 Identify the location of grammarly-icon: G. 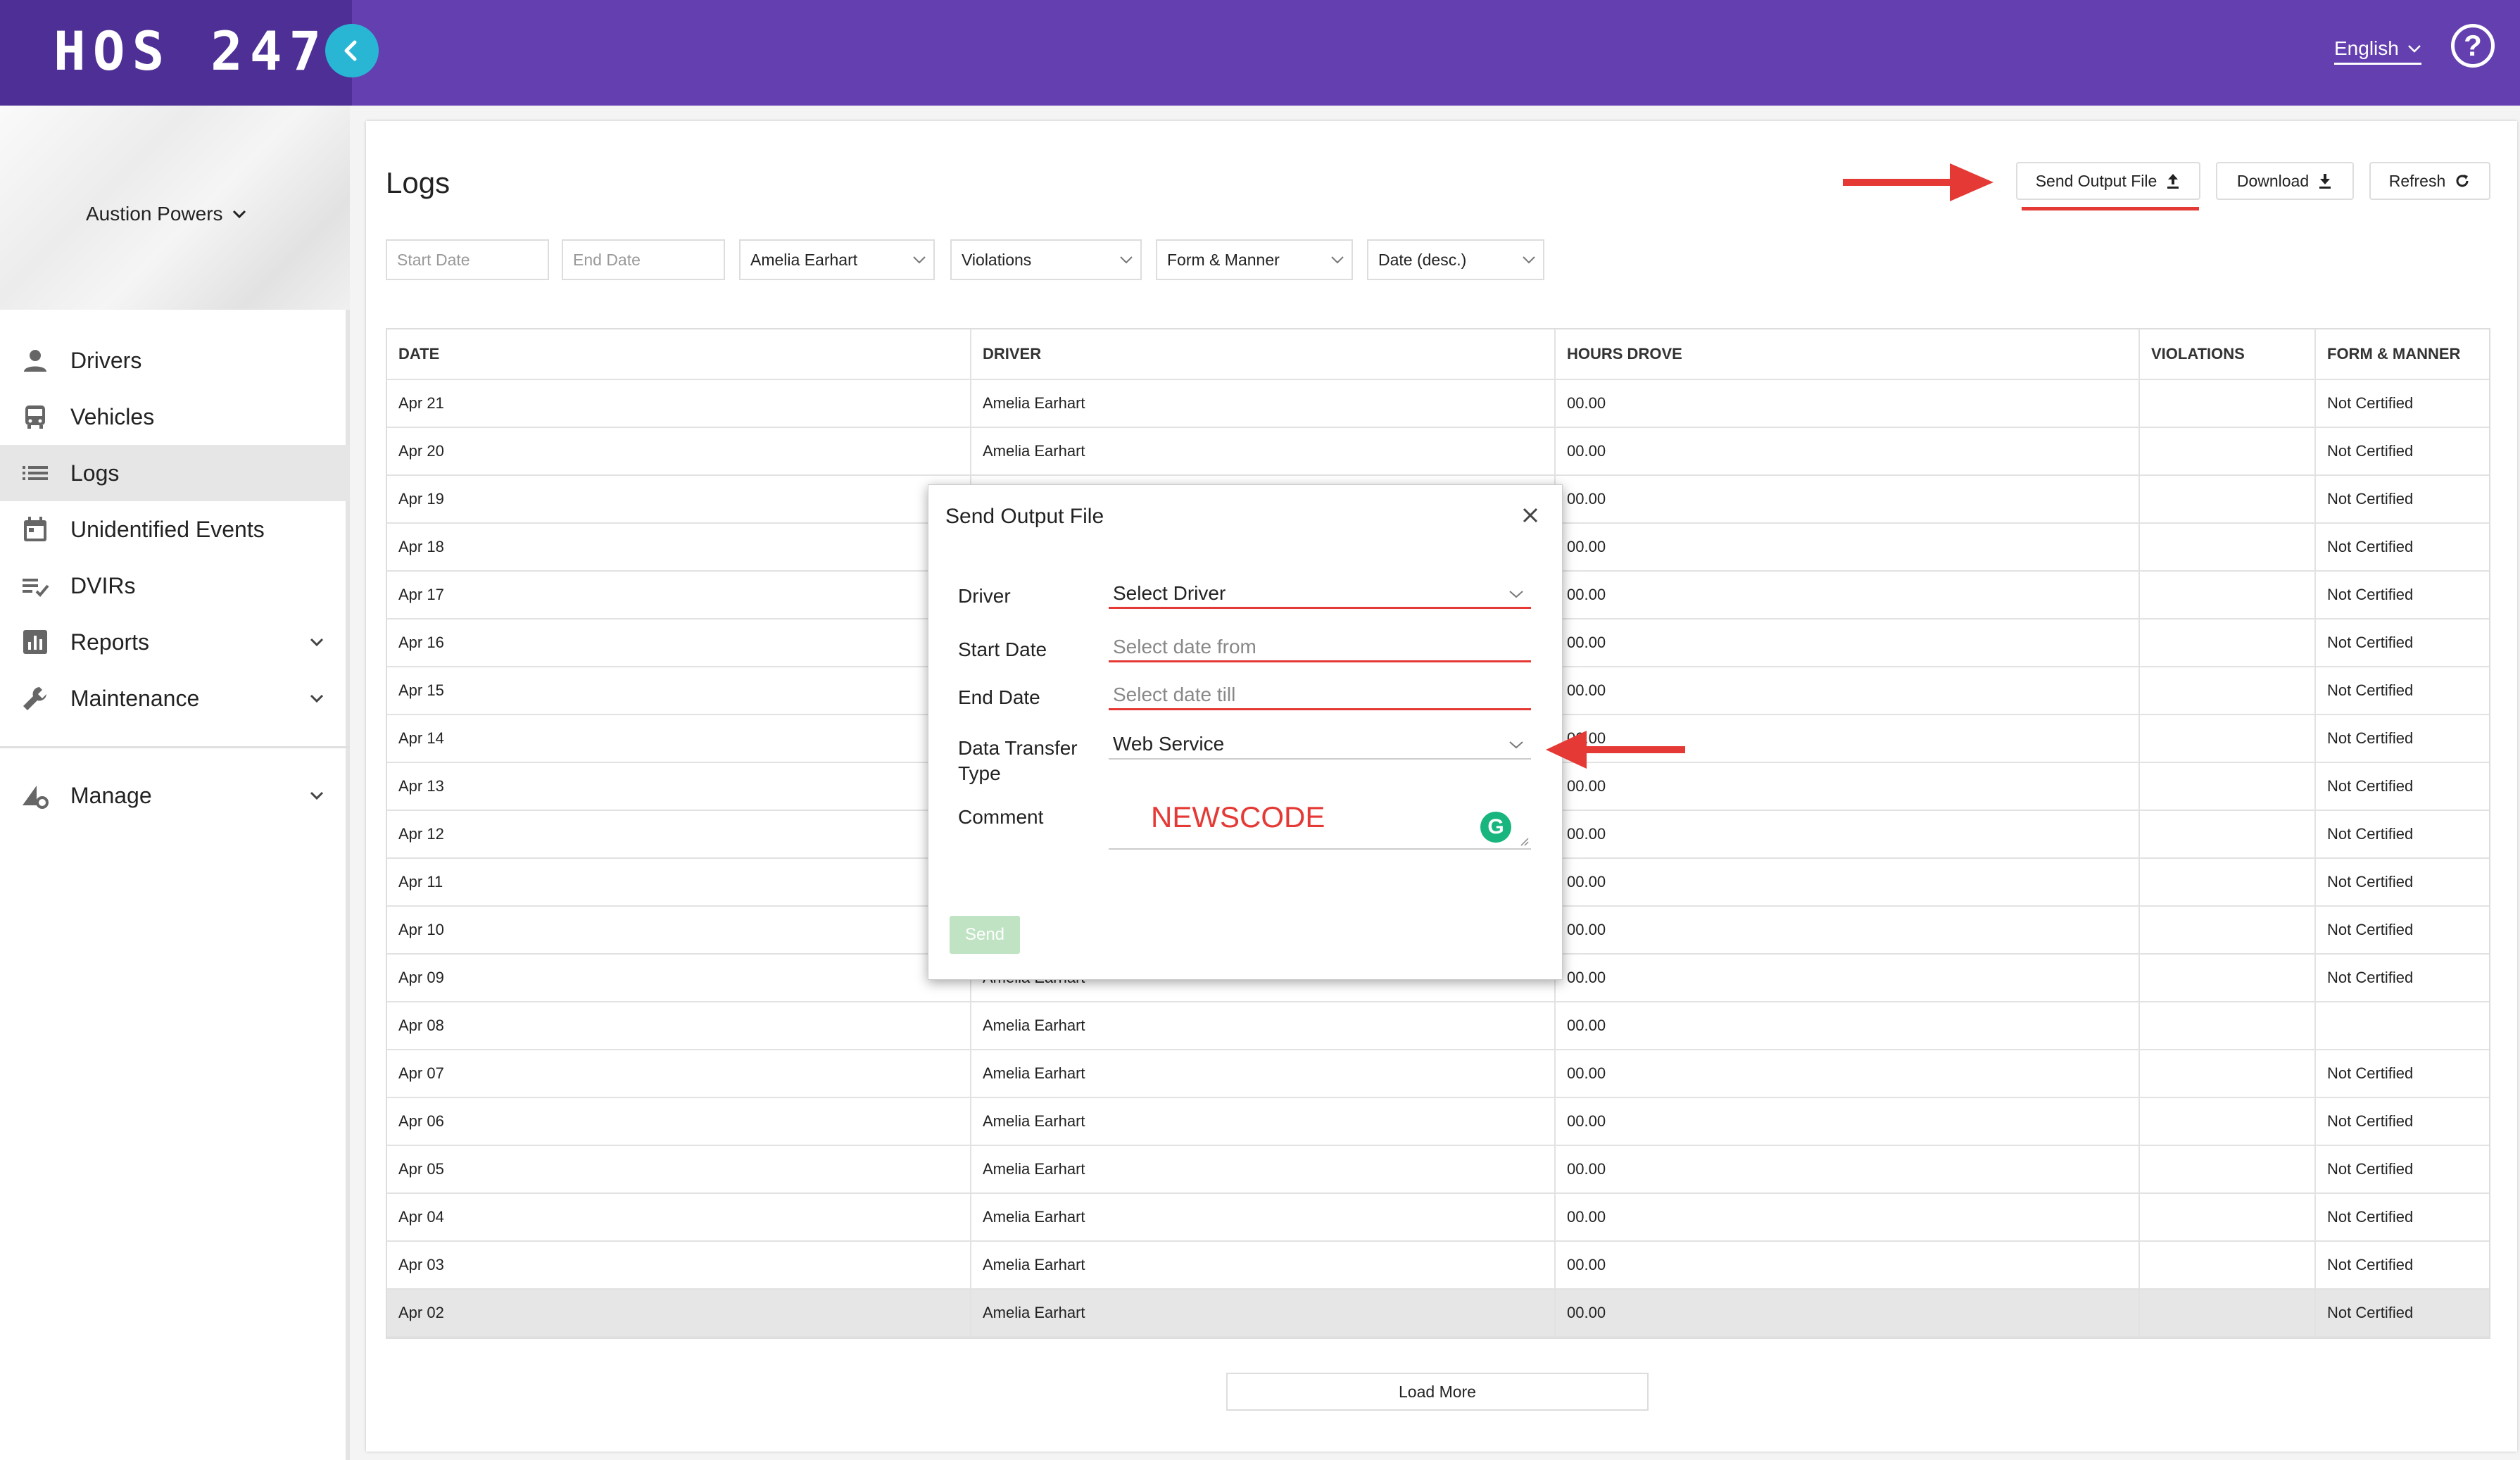
(1495, 827).